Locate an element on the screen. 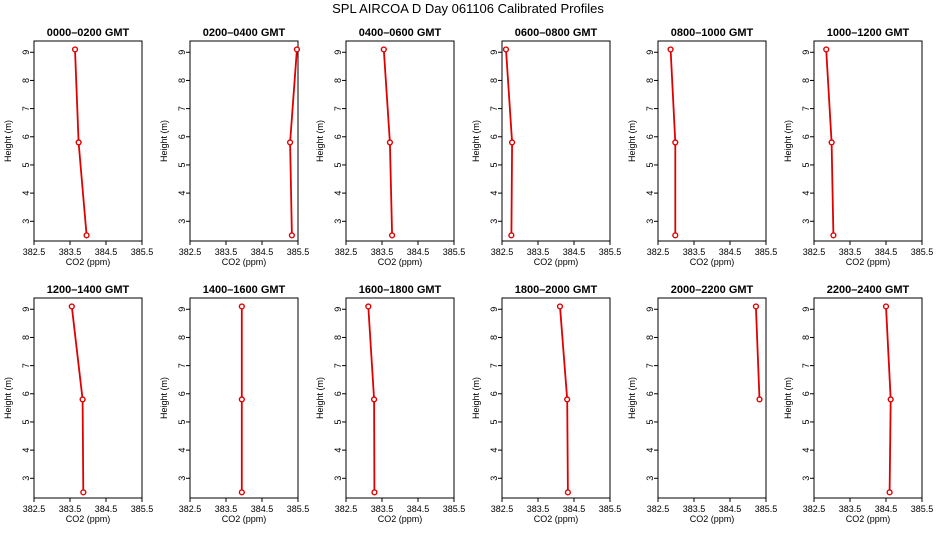  panel-title: 0200–0400 GMT is located at coordinates (244, 33).